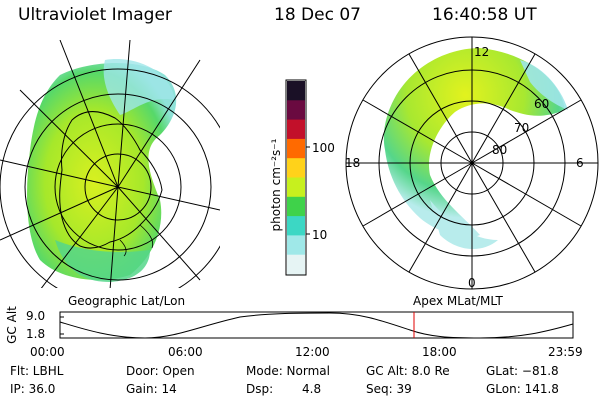  What do you see at coordinates (185, 352) in the screenshot?
I see `alt-xtick-6: 06:00` at bounding box center [185, 352].